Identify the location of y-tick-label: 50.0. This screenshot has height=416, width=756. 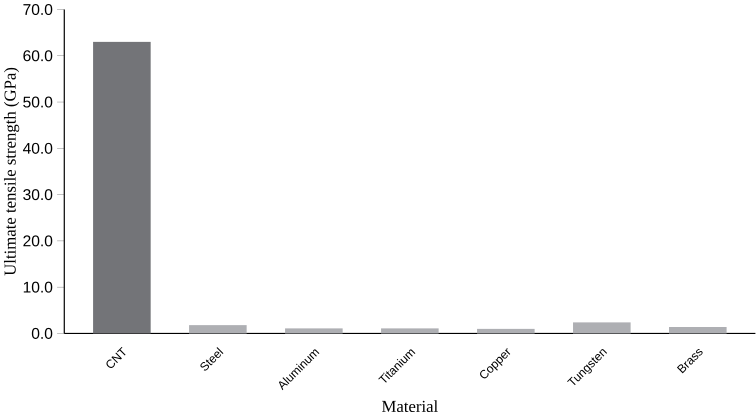
(37, 102).